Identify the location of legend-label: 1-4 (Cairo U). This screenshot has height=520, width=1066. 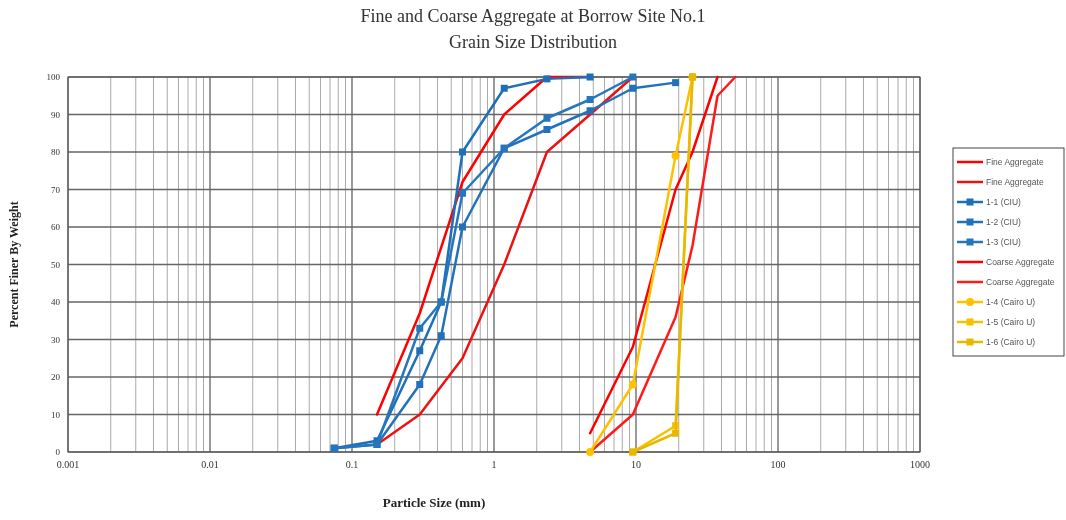
(1011, 302).